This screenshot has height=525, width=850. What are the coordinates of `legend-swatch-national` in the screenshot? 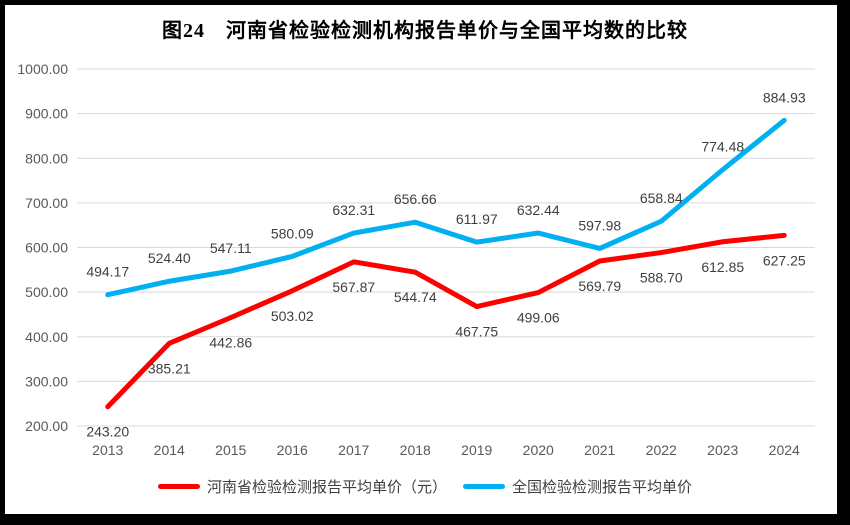 It's located at (484, 486).